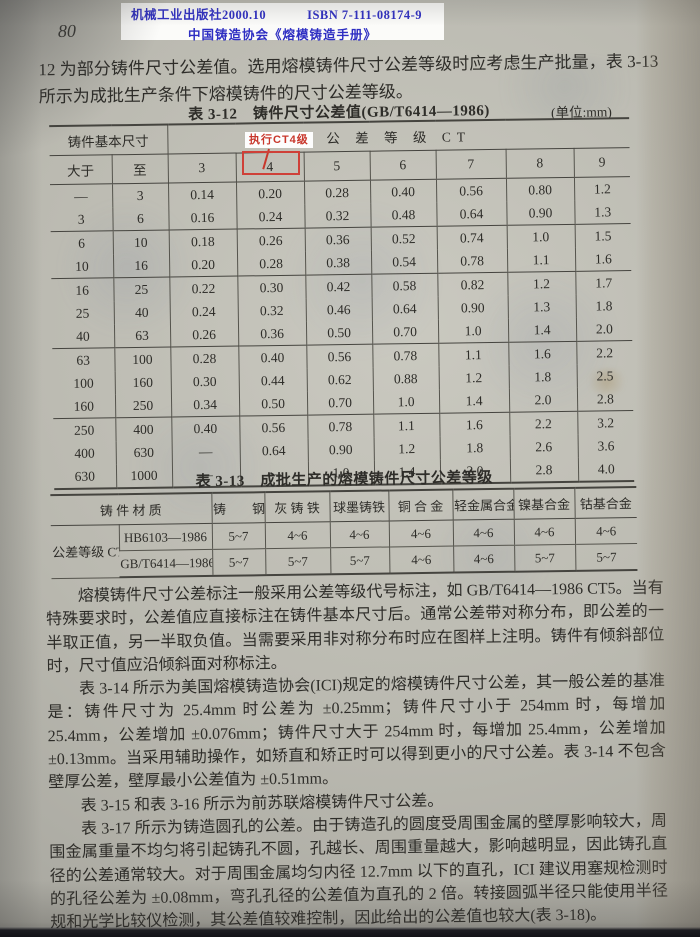 The image size is (700, 937). What do you see at coordinates (282, 34) in the screenshot?
I see `stamp-series: 中国铸造协会《熔模铸造手册》` at bounding box center [282, 34].